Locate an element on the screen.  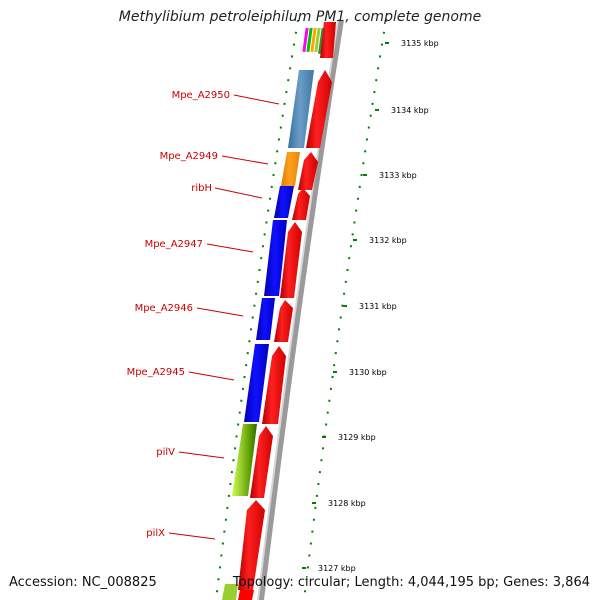
gene-label: Mpe_A2949 is located at coordinates (189, 156).